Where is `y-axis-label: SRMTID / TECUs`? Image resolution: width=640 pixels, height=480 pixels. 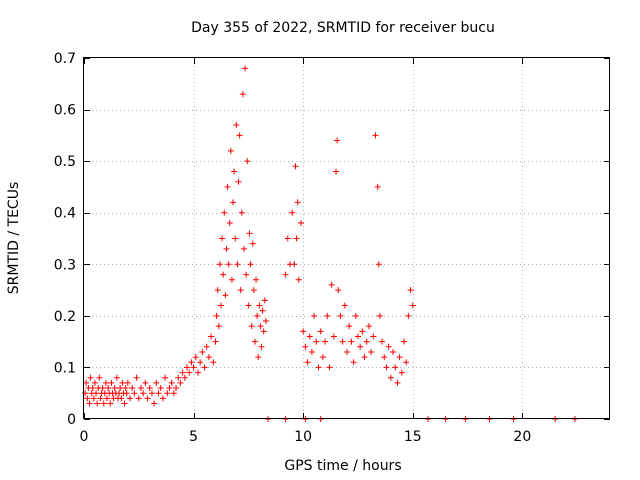 y-axis-label: SRMTID / TECUs is located at coordinates (14, 238).